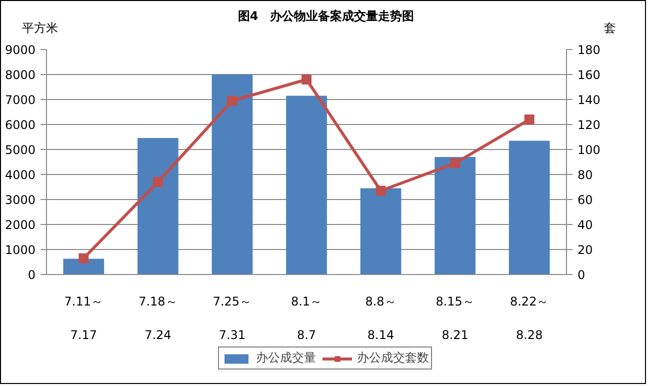 This screenshot has width=648, height=386. I want to click on category-label: 8.22～ 8.28, so click(529, 318).